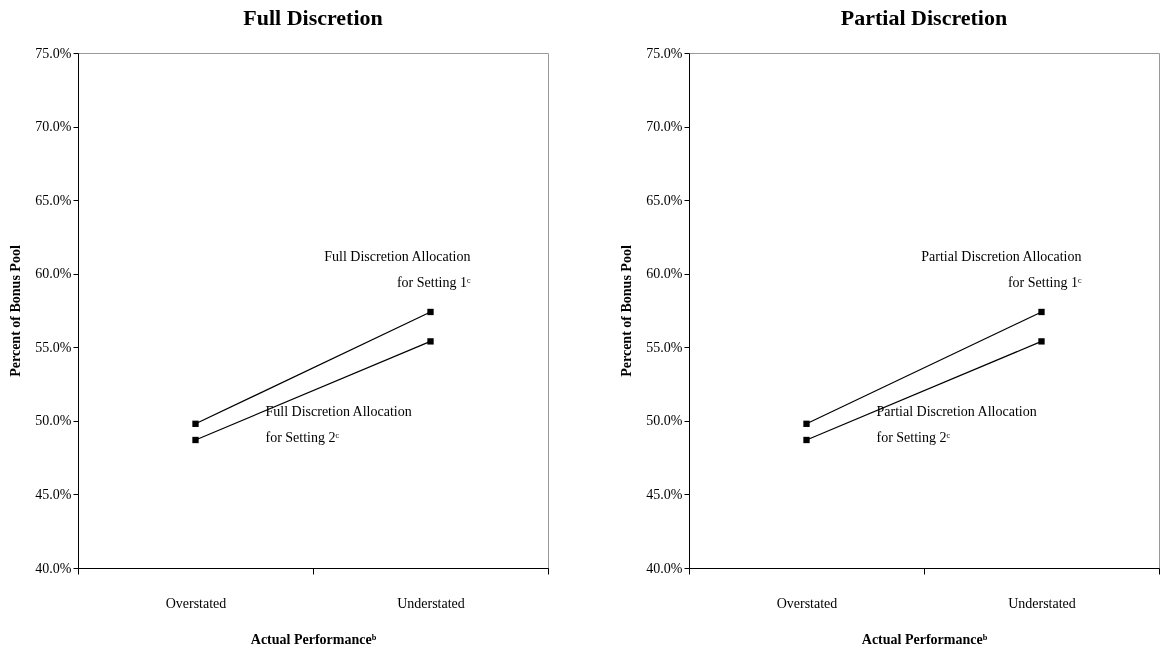 The width and height of the screenshot is (1175, 662). Describe the element at coordinates (313, 17) in the screenshot. I see `chart-title: Full Discretion` at that location.